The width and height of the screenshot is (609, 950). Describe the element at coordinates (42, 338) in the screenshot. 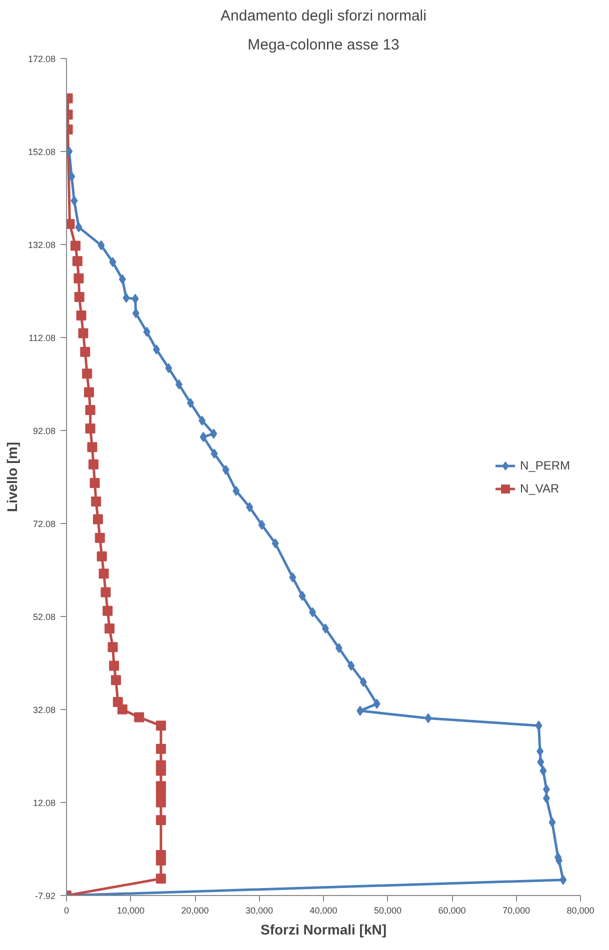

I see `y-tick-label: 112.08` at that location.